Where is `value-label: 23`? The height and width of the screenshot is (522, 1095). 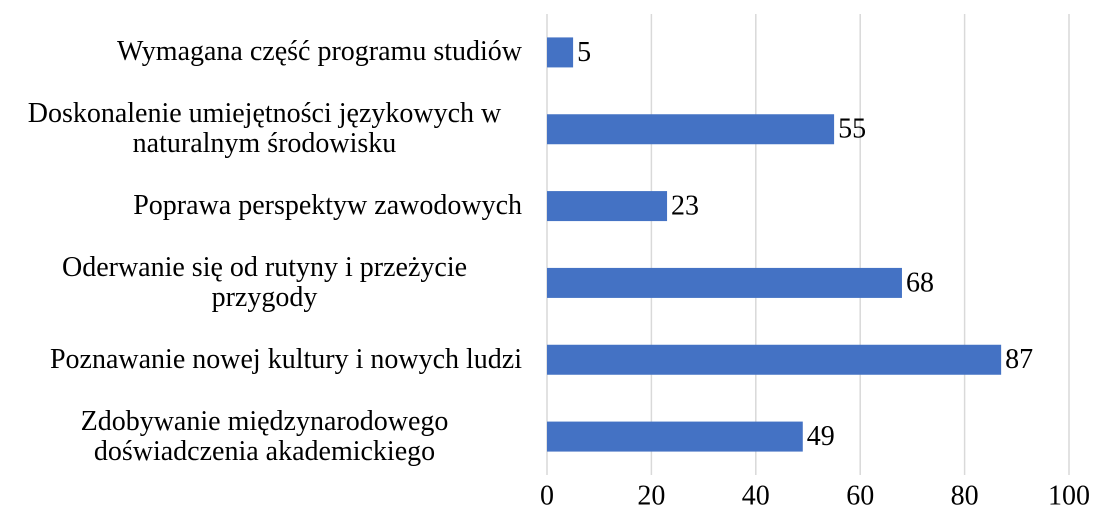 value-label: 23 is located at coordinates (685, 206).